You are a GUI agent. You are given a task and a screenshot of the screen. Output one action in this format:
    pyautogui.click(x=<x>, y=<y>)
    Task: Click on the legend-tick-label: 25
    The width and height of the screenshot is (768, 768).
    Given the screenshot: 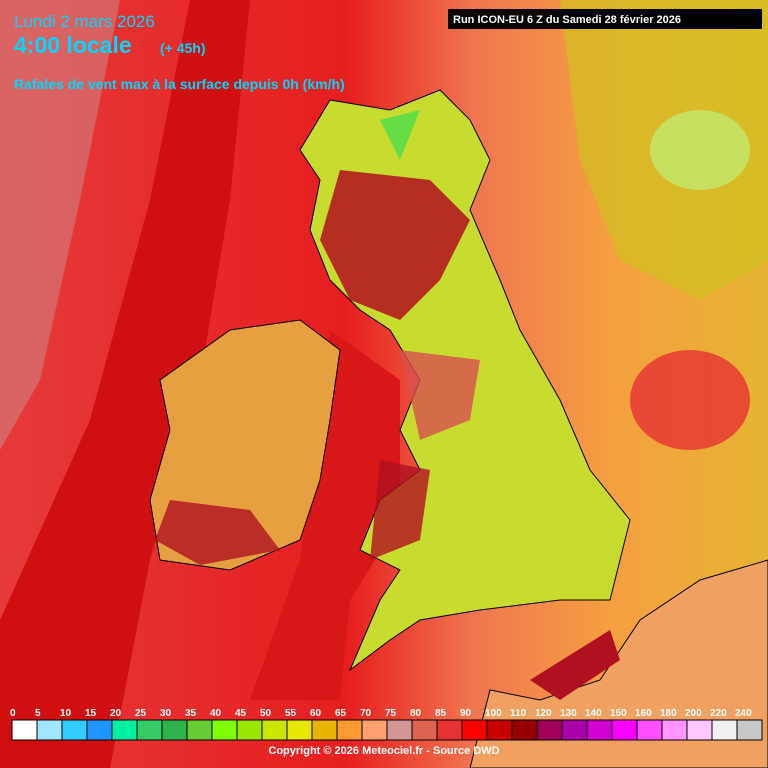 What is the action you would take?
    pyautogui.click(x=141, y=713)
    